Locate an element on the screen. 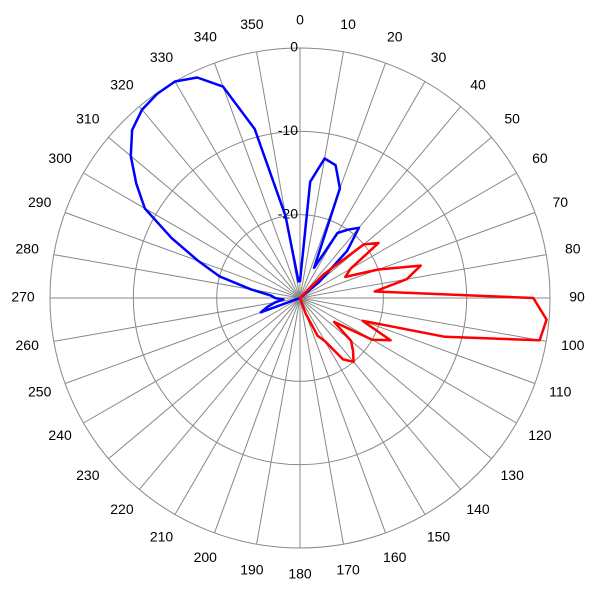 The width and height of the screenshot is (600, 600). angle-label: 220 is located at coordinates (122, 509).